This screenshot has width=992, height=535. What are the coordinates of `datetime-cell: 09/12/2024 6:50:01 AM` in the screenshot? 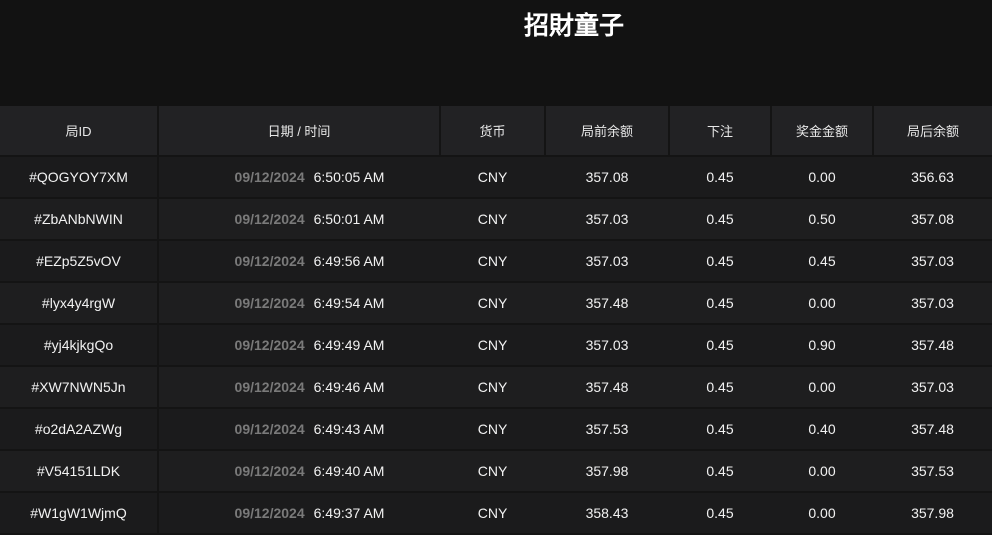 It's located at (299, 219).